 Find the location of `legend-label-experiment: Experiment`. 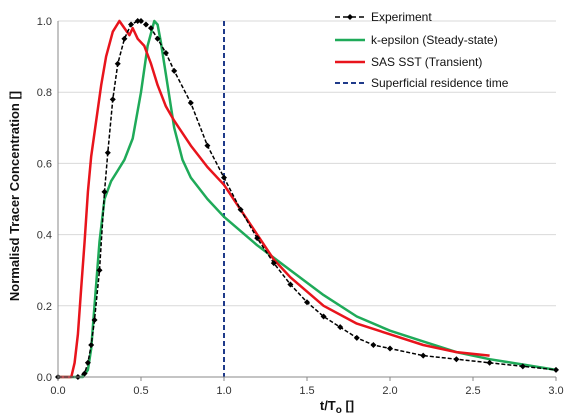

legend-label-experiment: Experiment is located at coordinates (401, 17).